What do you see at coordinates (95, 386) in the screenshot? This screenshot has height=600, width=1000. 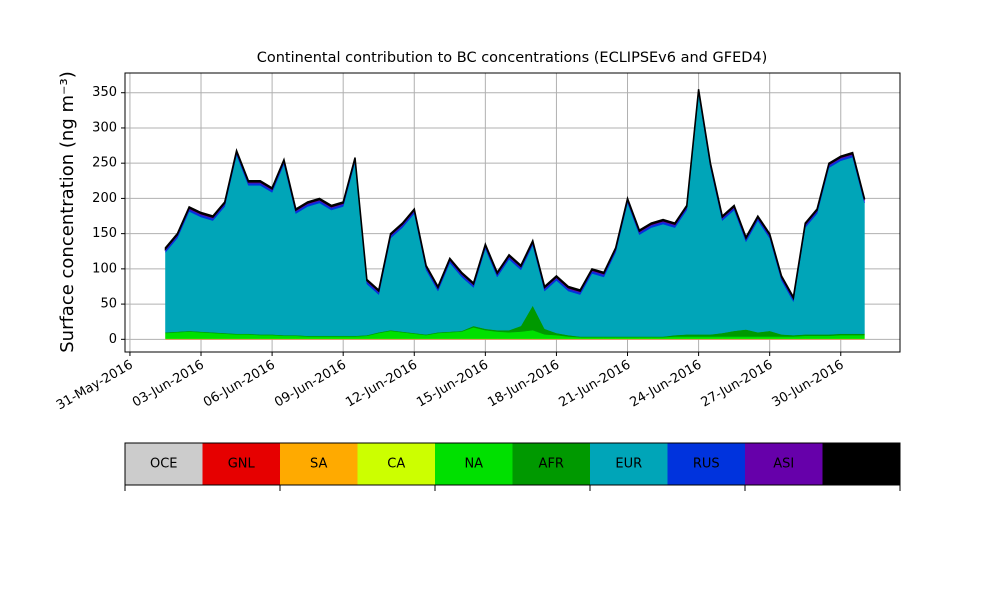 I see `x-tick-label: 31-May-2016` at bounding box center [95, 386].